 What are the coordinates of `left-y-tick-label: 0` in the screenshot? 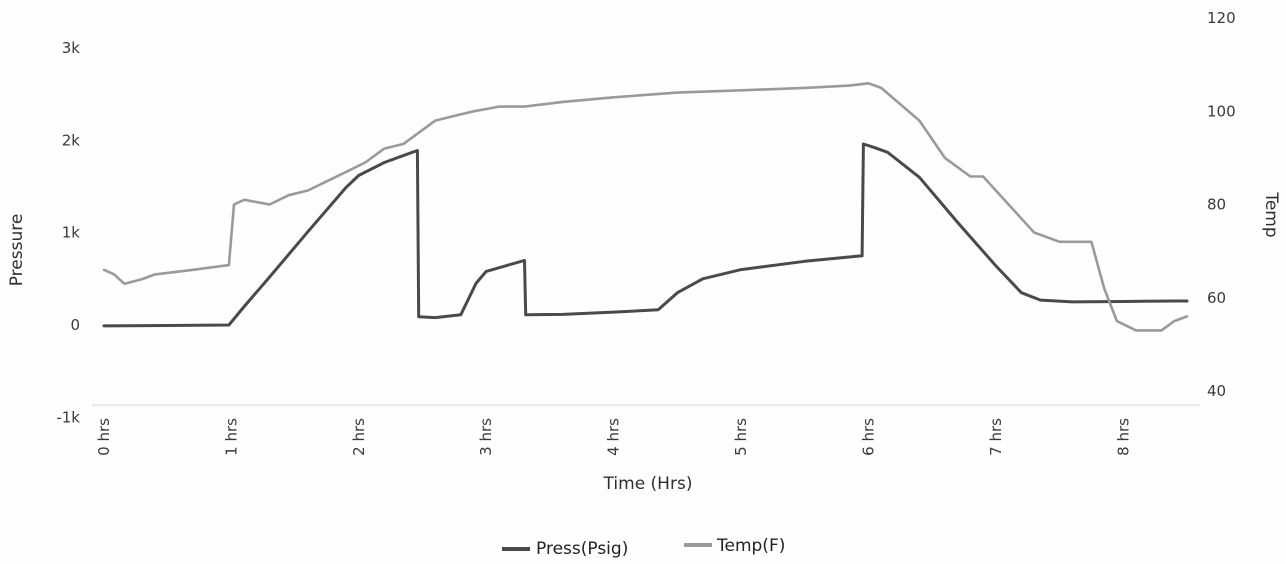 It's located at (75, 325).